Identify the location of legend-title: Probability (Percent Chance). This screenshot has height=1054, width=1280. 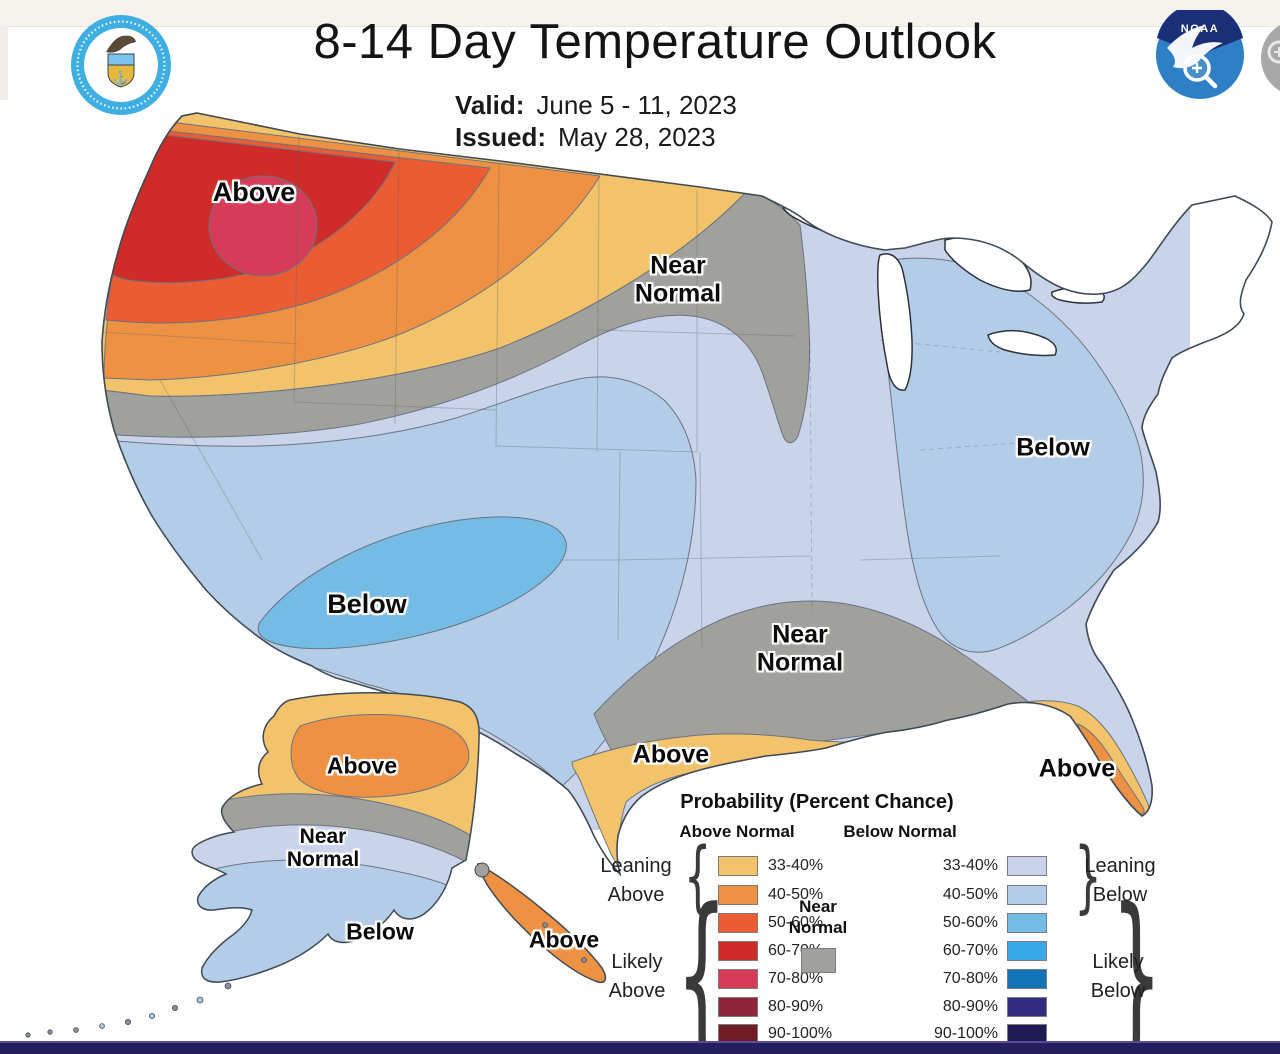
(817, 802).